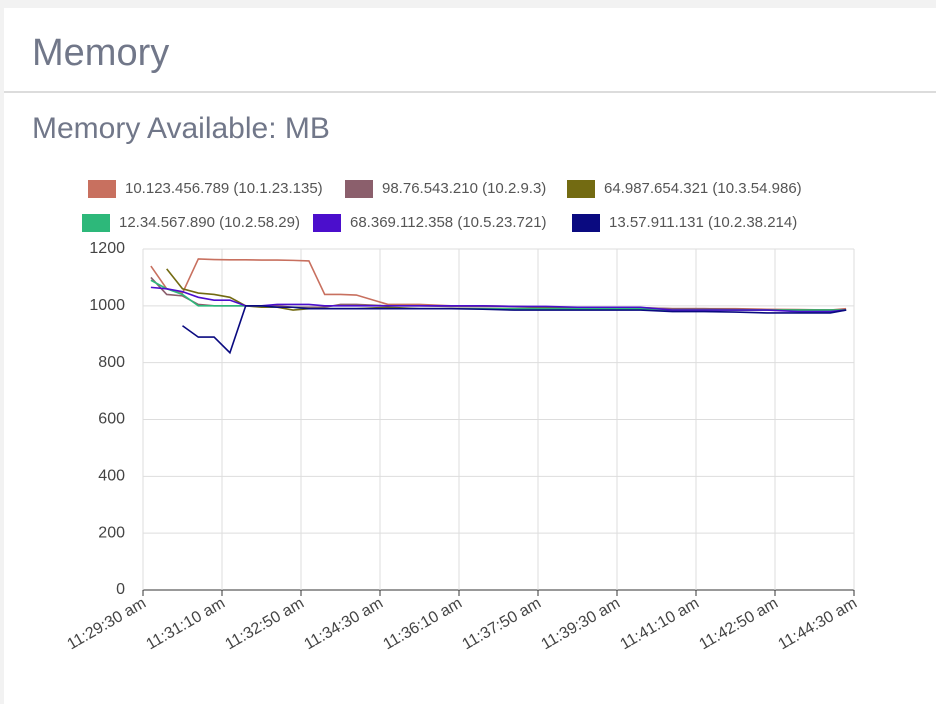  Describe the element at coordinates (111, 362) in the screenshot. I see `y-tick-label: 800` at that location.